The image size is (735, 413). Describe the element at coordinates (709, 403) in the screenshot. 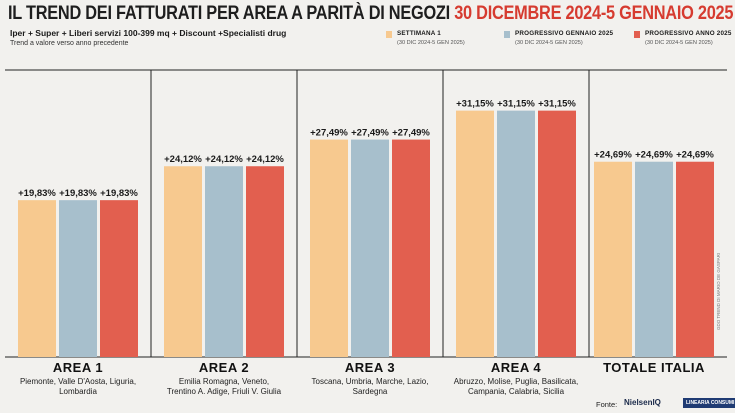

I see `linearia-logo: LINEARIA CONSUMI` at that location.